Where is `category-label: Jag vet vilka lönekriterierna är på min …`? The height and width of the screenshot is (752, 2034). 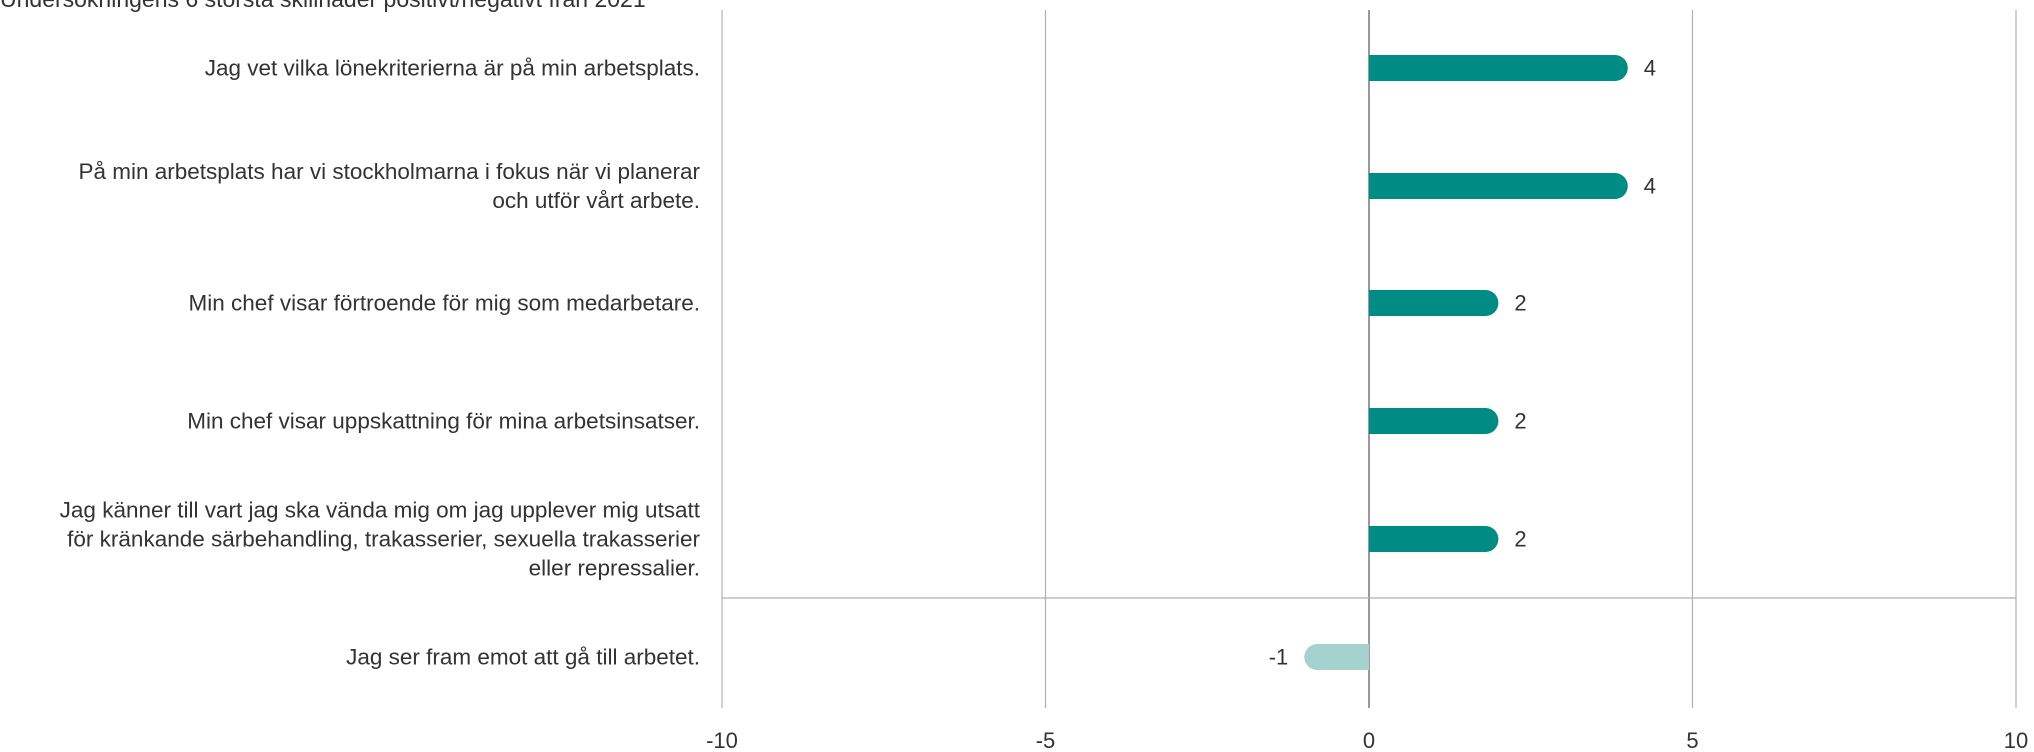
category-label: Jag vet vilka lönekriterierna är på min … is located at coordinates (452, 68).